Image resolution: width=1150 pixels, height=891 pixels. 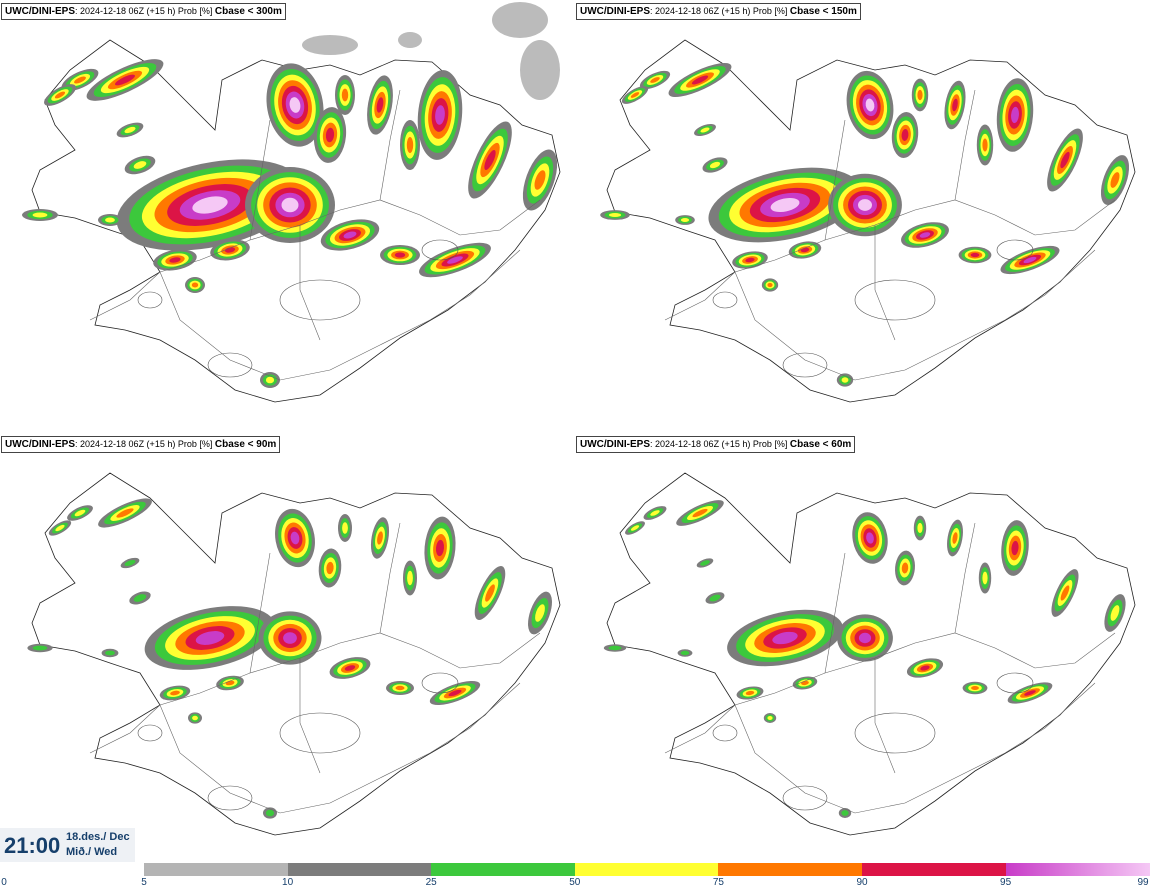 I want to click on colorbar-bin, so click(x=934, y=869).